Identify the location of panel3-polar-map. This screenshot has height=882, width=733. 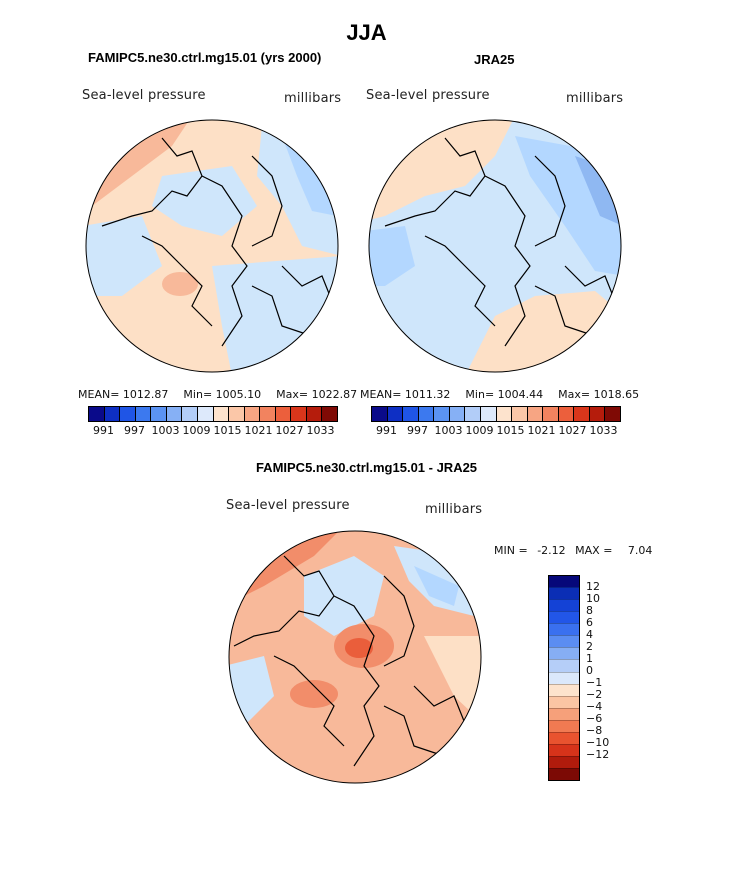
(355, 657).